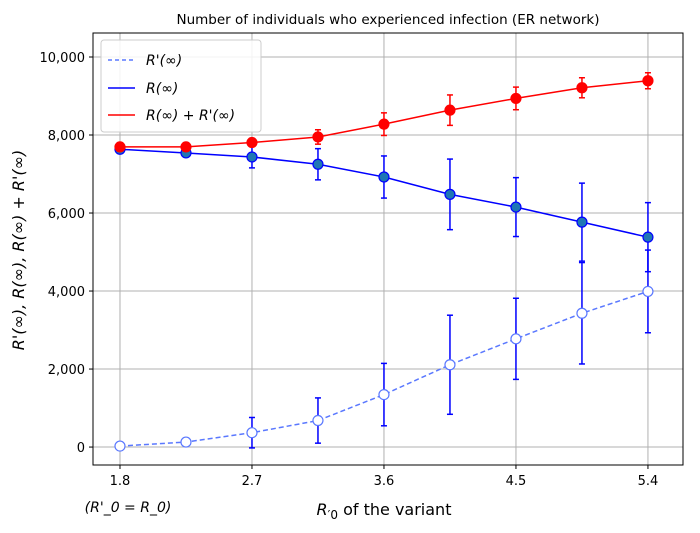  What do you see at coordinates (18, 250) in the screenshot?
I see `y-axis-label: R'(∞), R(∞), R(∞) + R'(∞)` at bounding box center [18, 250].